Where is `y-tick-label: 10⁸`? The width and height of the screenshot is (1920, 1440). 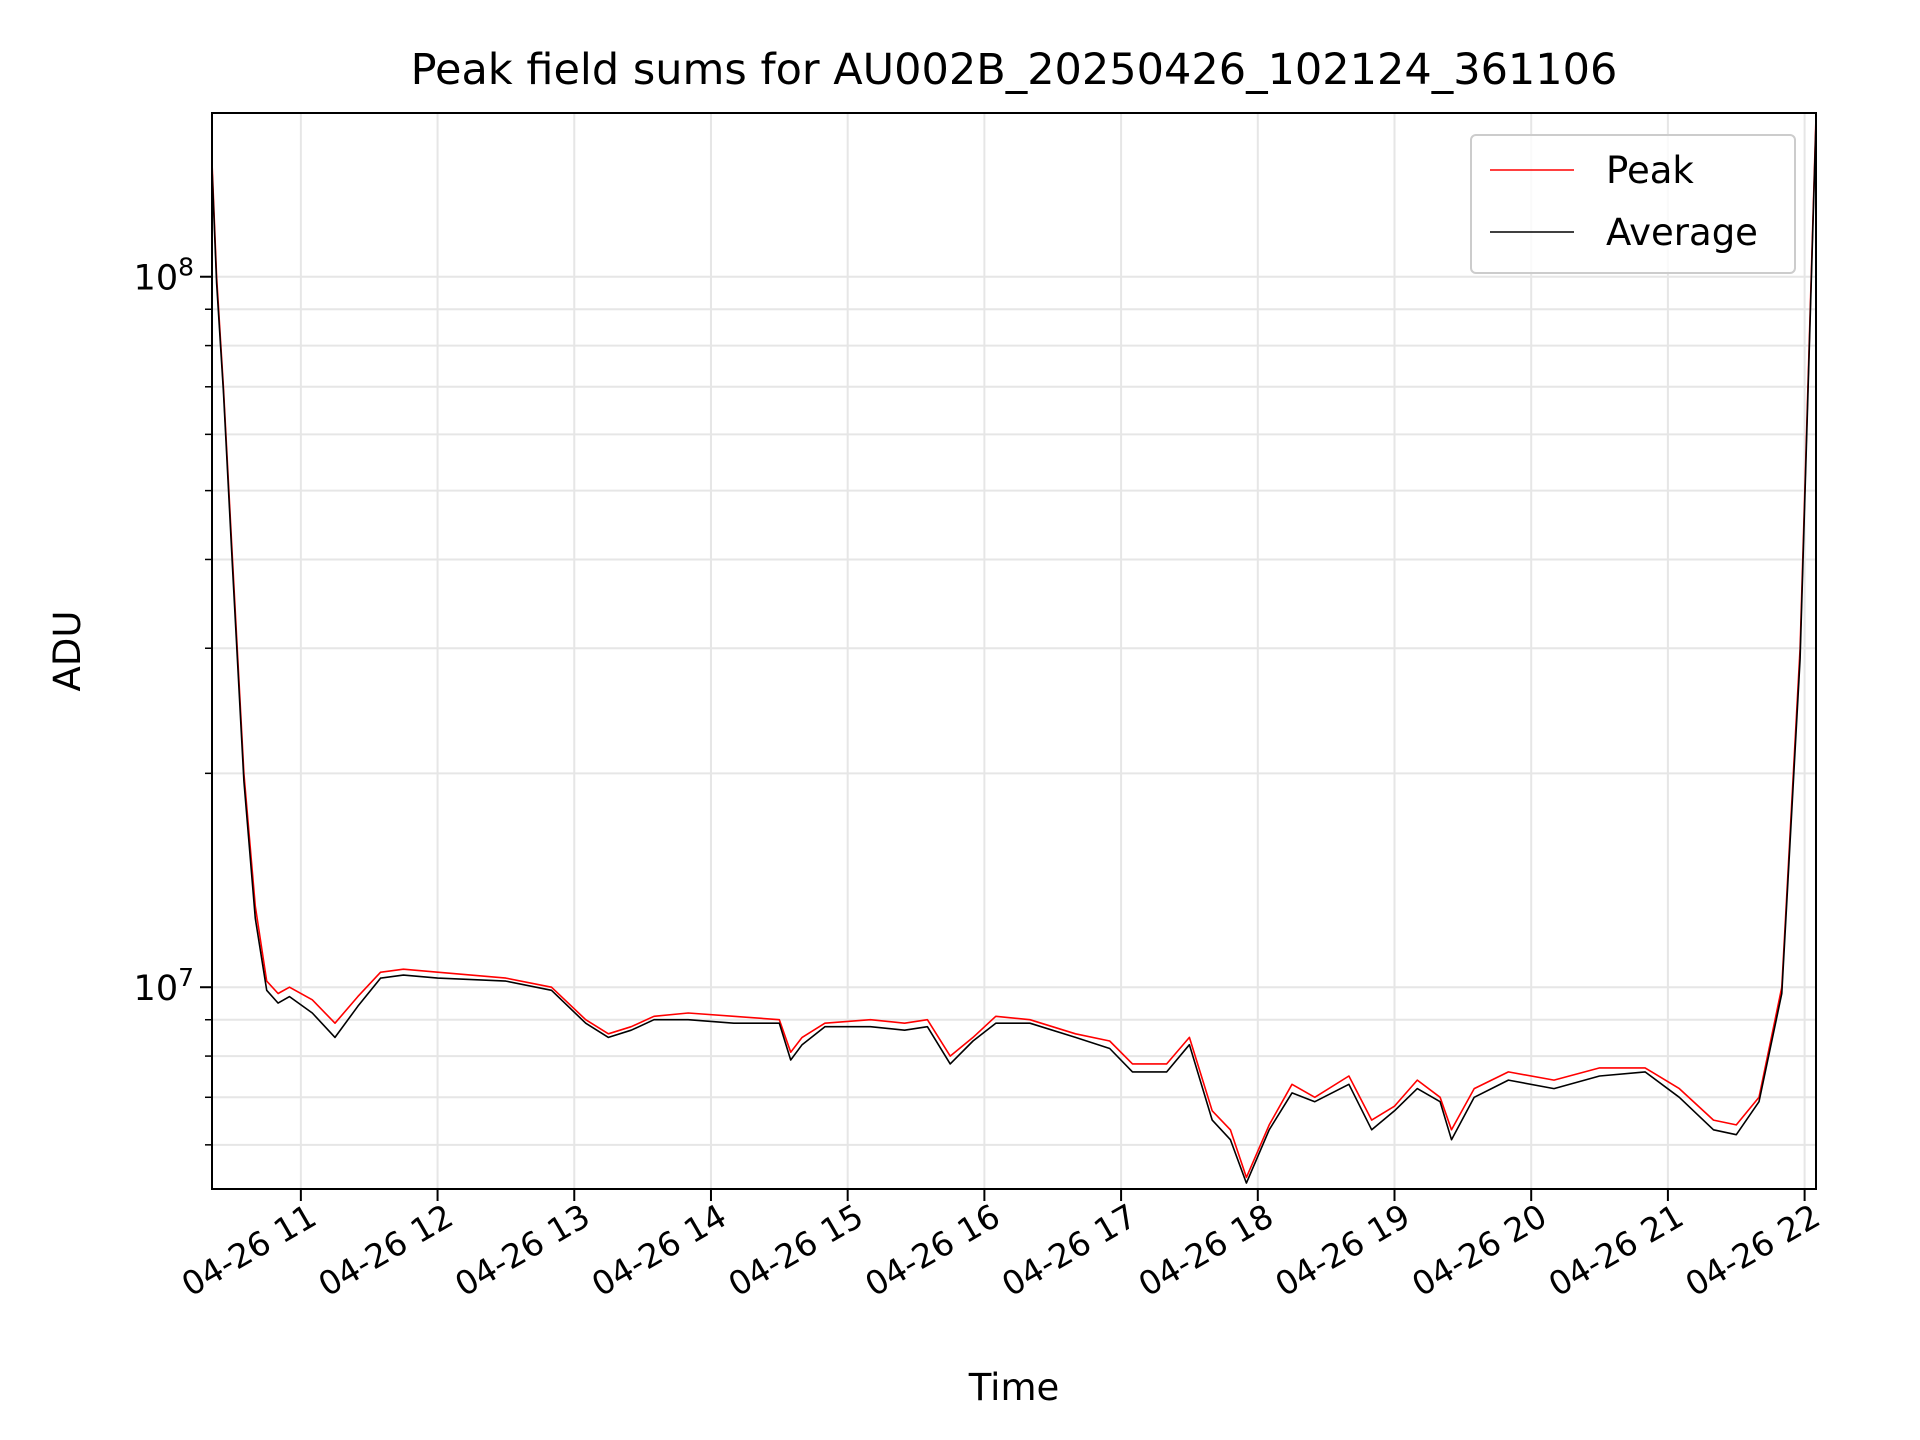
y-tick-label: 10⁸ is located at coordinates (164, 276).